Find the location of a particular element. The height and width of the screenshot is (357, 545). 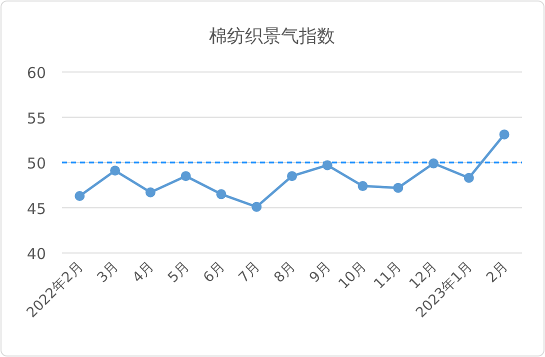

x-tick-label: 3月 is located at coordinates (108, 272).